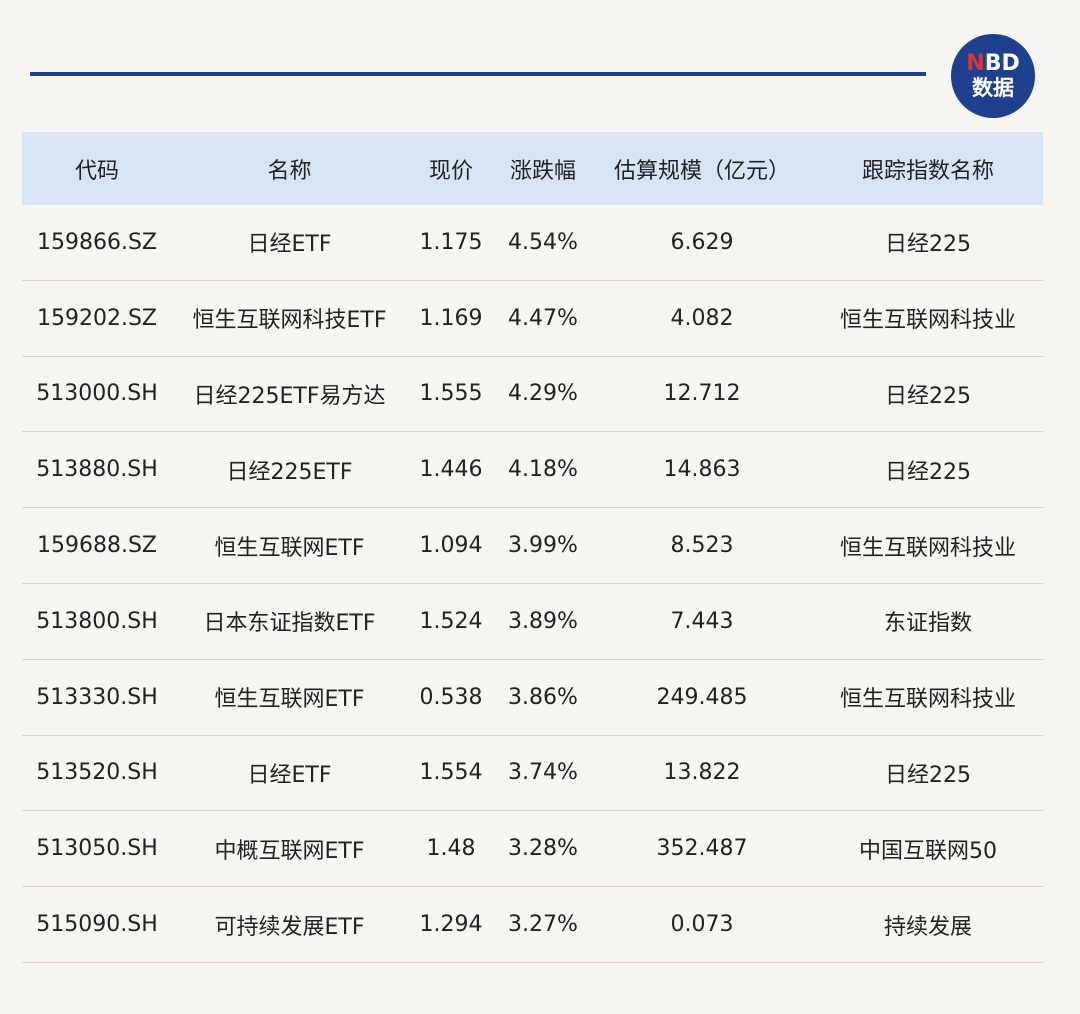 The image size is (1080, 1014). I want to click on cell-code: 515090.SH, so click(97, 925).